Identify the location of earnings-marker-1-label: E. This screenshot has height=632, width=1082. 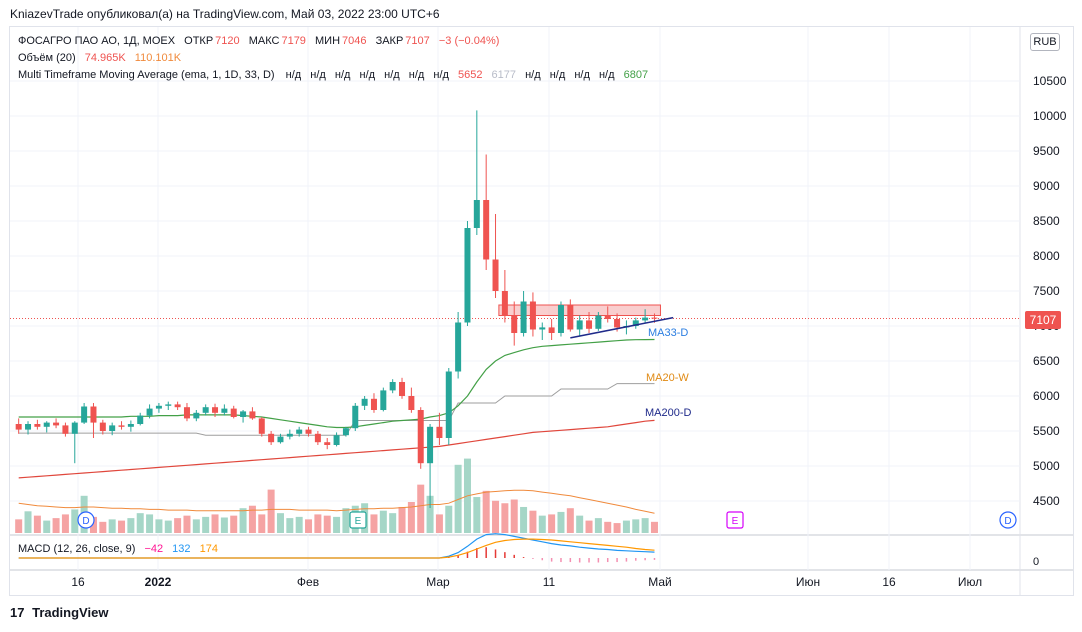
(358, 521).